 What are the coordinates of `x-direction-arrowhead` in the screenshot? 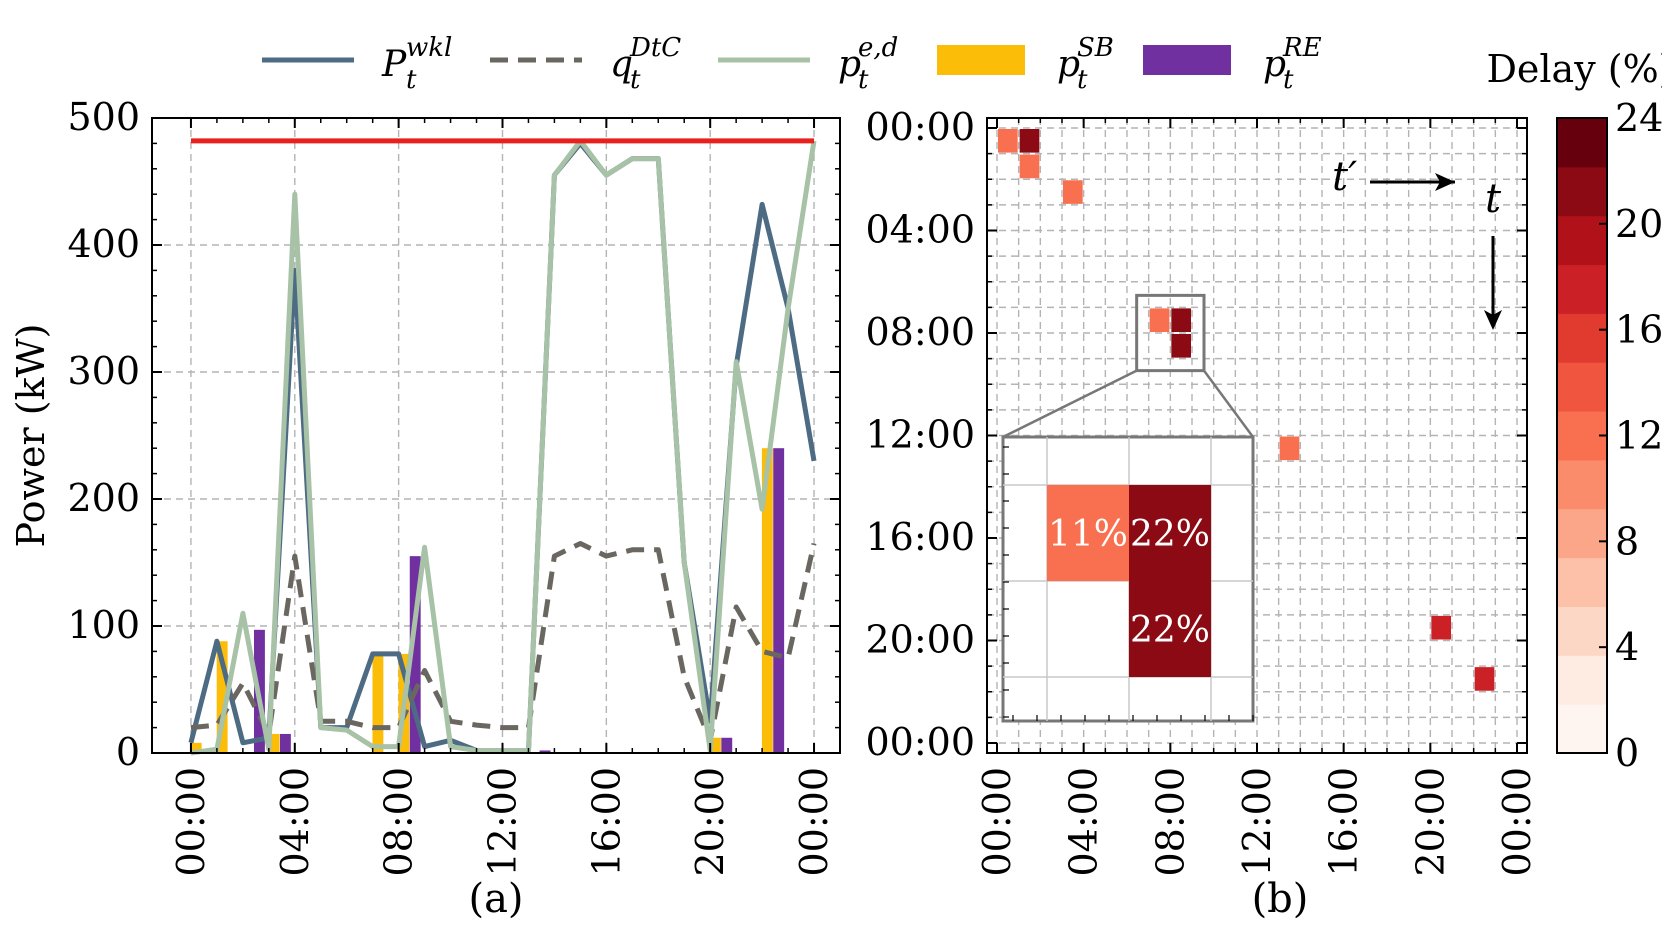 It's located at (1445, 182).